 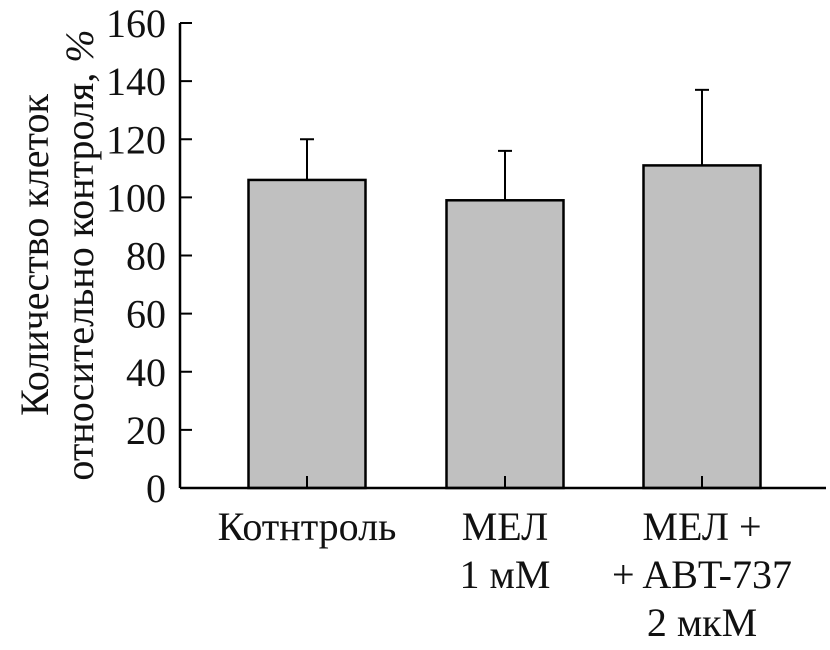 I want to click on y-axis-title-line-2: относительно контроля, %, so click(x=79, y=254).